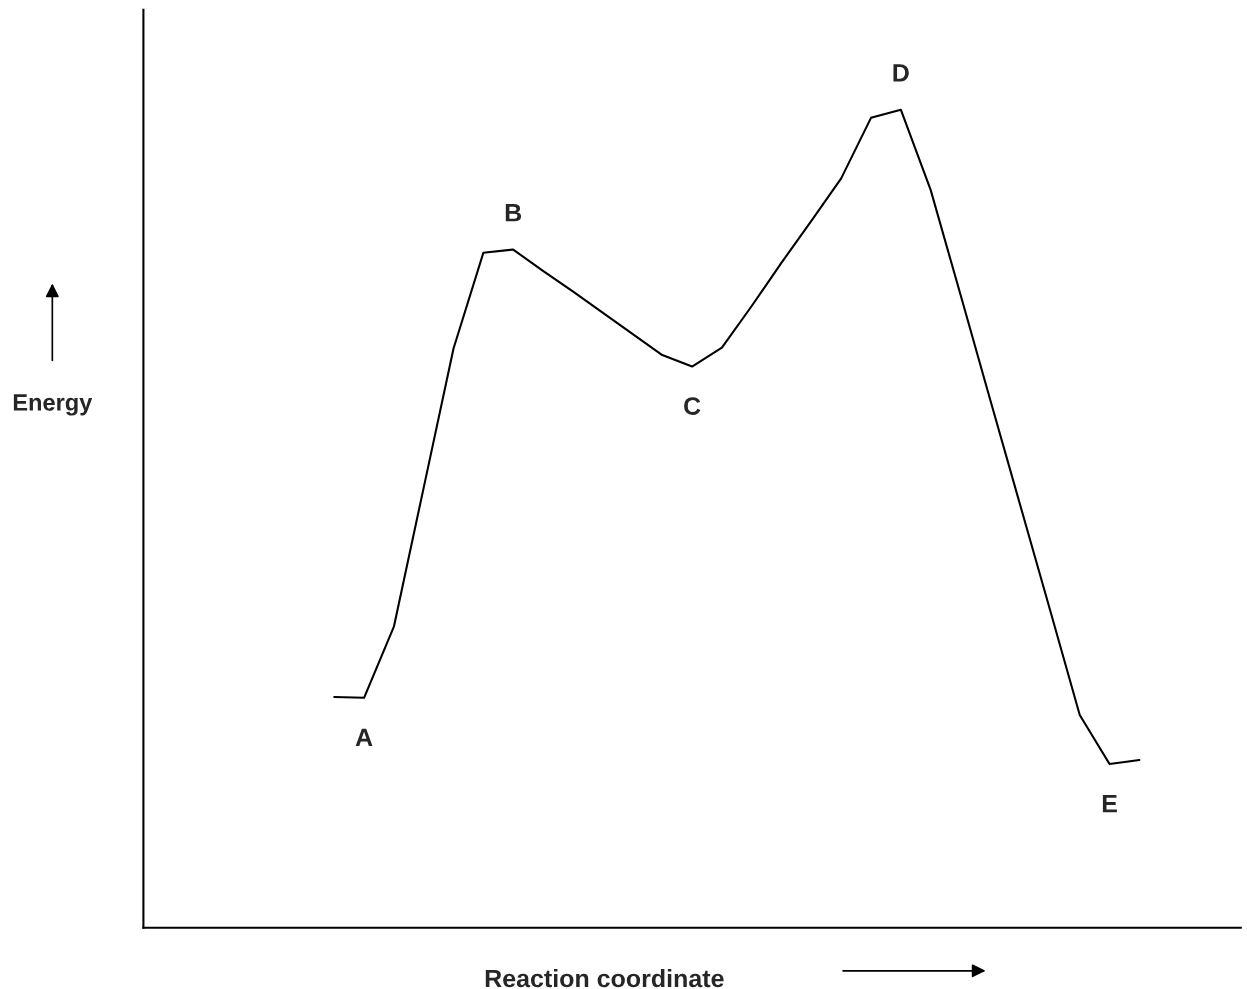 Image resolution: width=1247 pixels, height=989 pixels. Describe the element at coordinates (692, 406) in the screenshot. I see `annotation: C` at that location.